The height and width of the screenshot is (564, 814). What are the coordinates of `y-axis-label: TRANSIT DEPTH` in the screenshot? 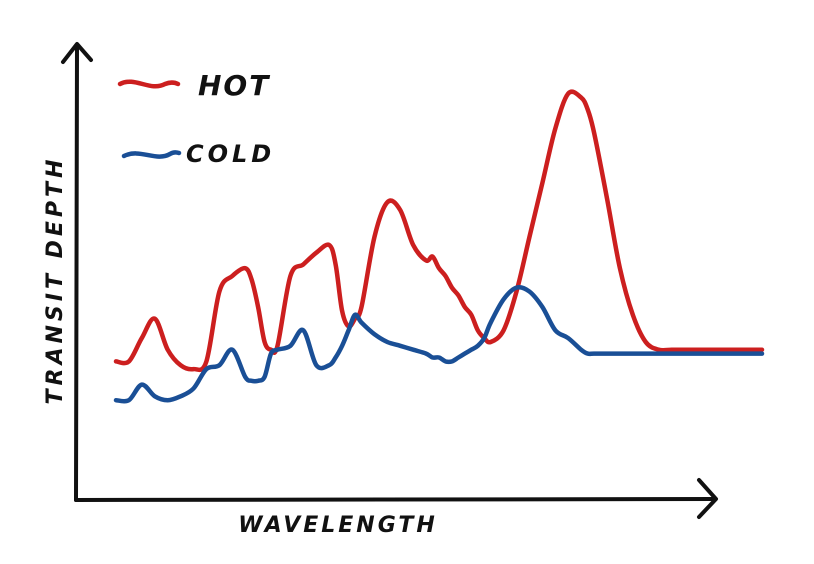 It's located at (55, 280).